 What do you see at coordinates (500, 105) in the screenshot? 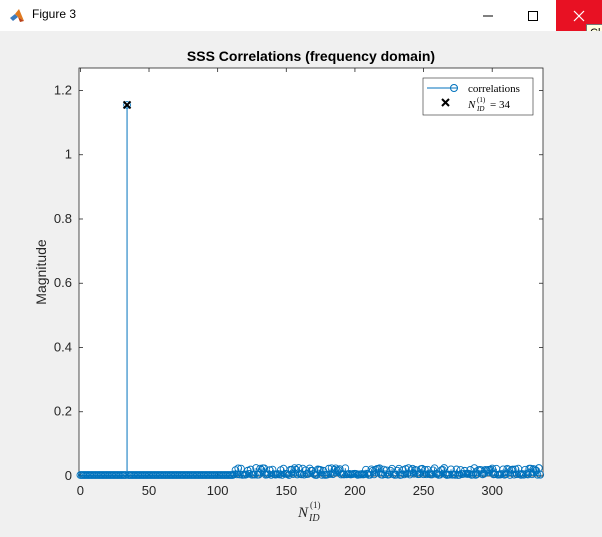
I see `svg-text: = 34` at bounding box center [500, 105].